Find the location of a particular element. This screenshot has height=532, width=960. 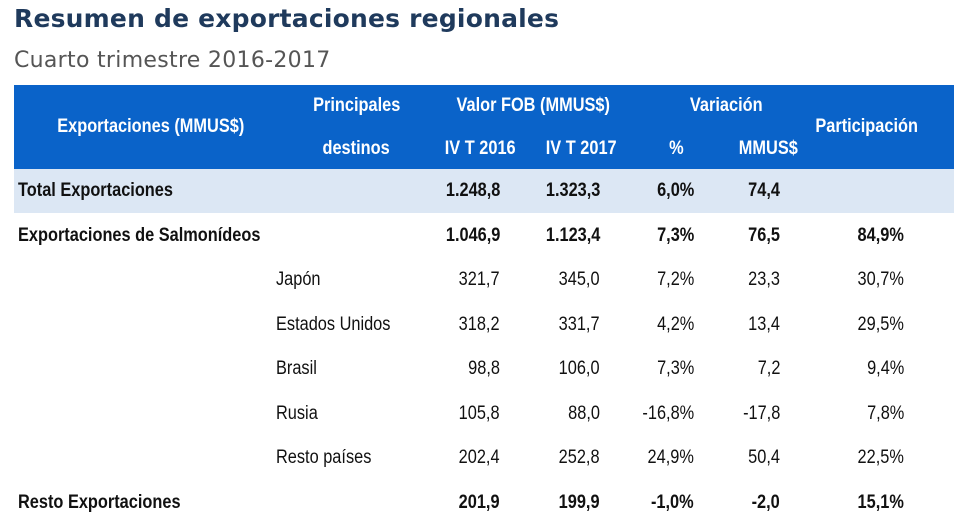

cell-v2017: 331,7 is located at coordinates (557, 325).